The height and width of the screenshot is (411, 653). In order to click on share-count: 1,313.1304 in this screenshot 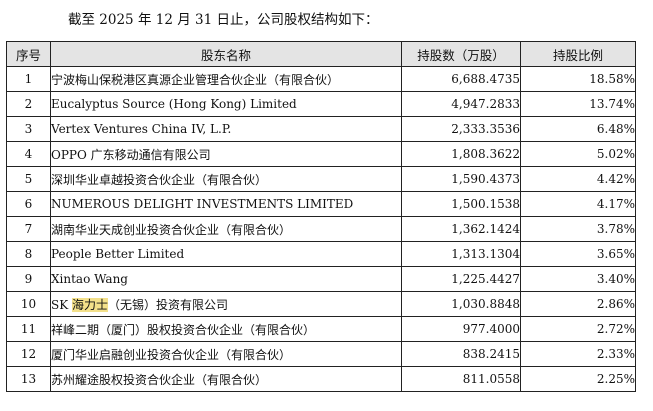, I will do `click(461, 254)`.